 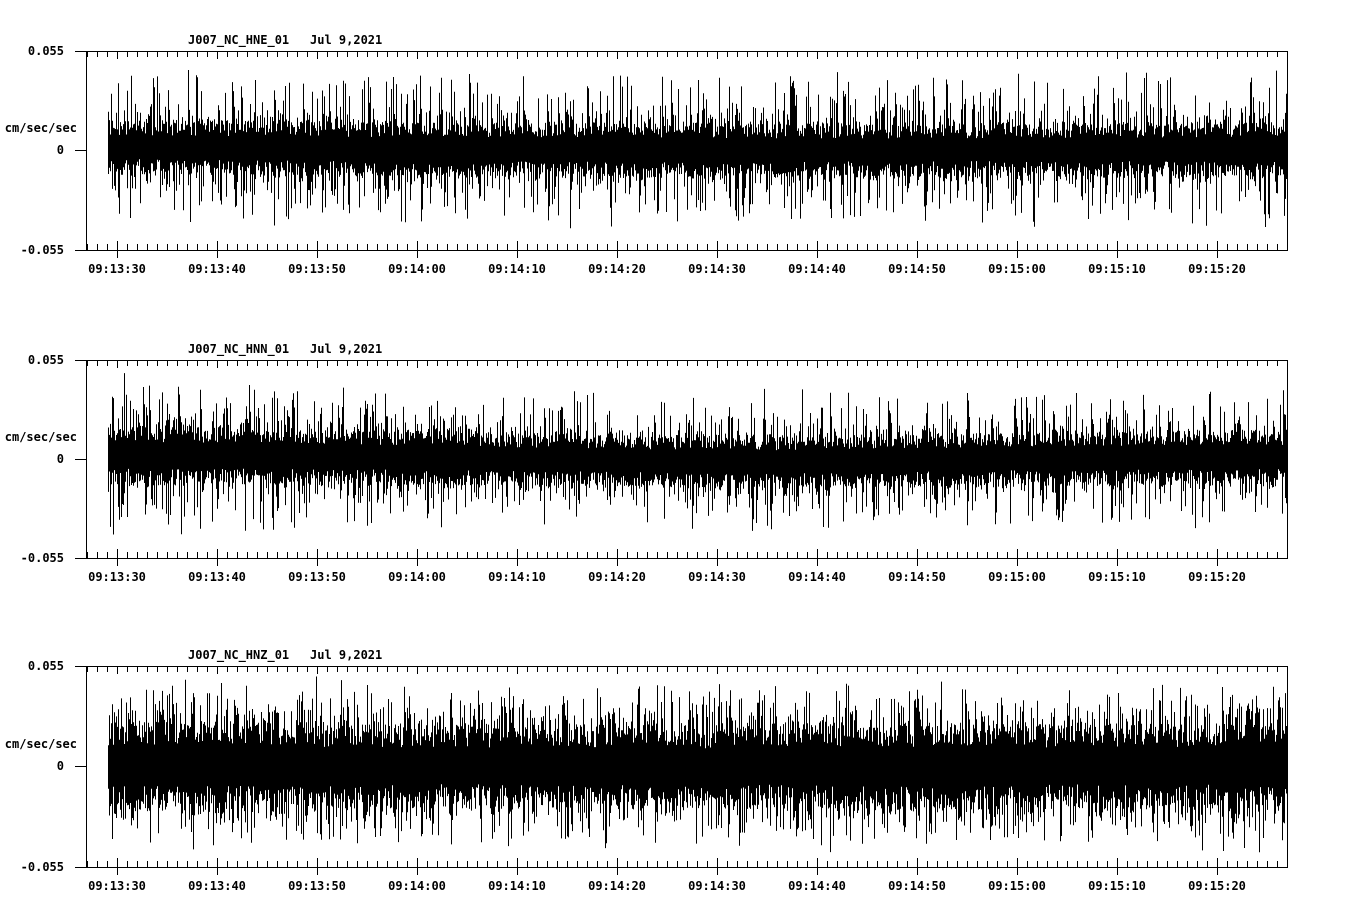 I want to click on trace-title: J007_NC_HNN_01, so click(x=239, y=349).